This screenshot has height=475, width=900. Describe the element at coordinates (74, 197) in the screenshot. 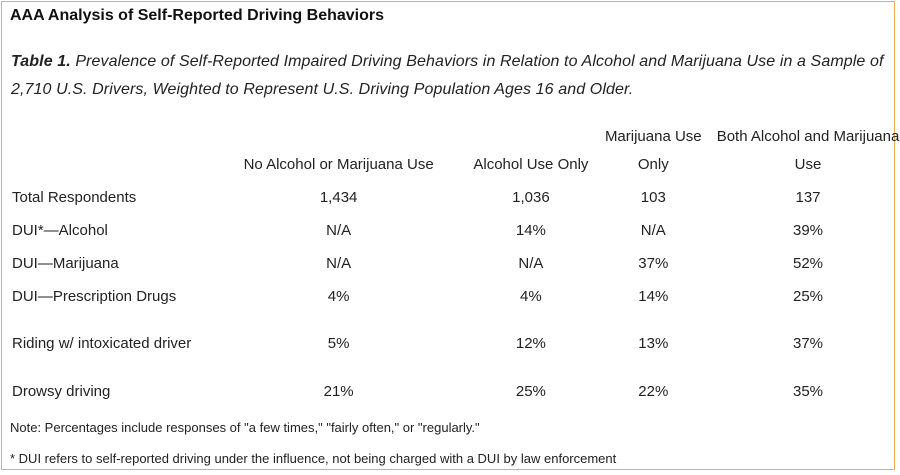

I see `row-label: Total Respondents` at that location.